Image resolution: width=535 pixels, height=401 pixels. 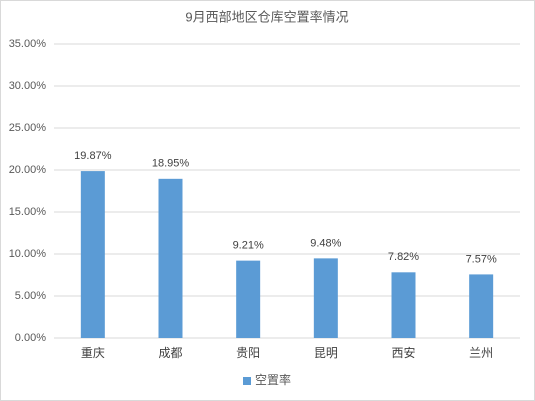 What do you see at coordinates (481, 353) in the screenshot?
I see `x-tick-label: 兰州` at bounding box center [481, 353].